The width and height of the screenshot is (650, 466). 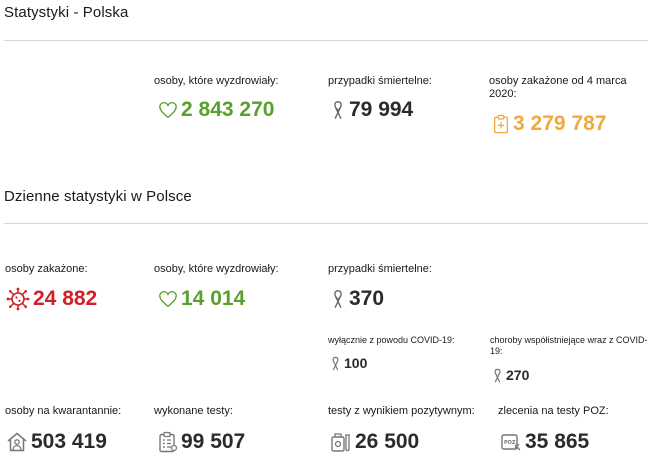 What do you see at coordinates (380, 81) in the screenshot?
I see `total-deaths-label: przypadki śmiertelne:` at bounding box center [380, 81].